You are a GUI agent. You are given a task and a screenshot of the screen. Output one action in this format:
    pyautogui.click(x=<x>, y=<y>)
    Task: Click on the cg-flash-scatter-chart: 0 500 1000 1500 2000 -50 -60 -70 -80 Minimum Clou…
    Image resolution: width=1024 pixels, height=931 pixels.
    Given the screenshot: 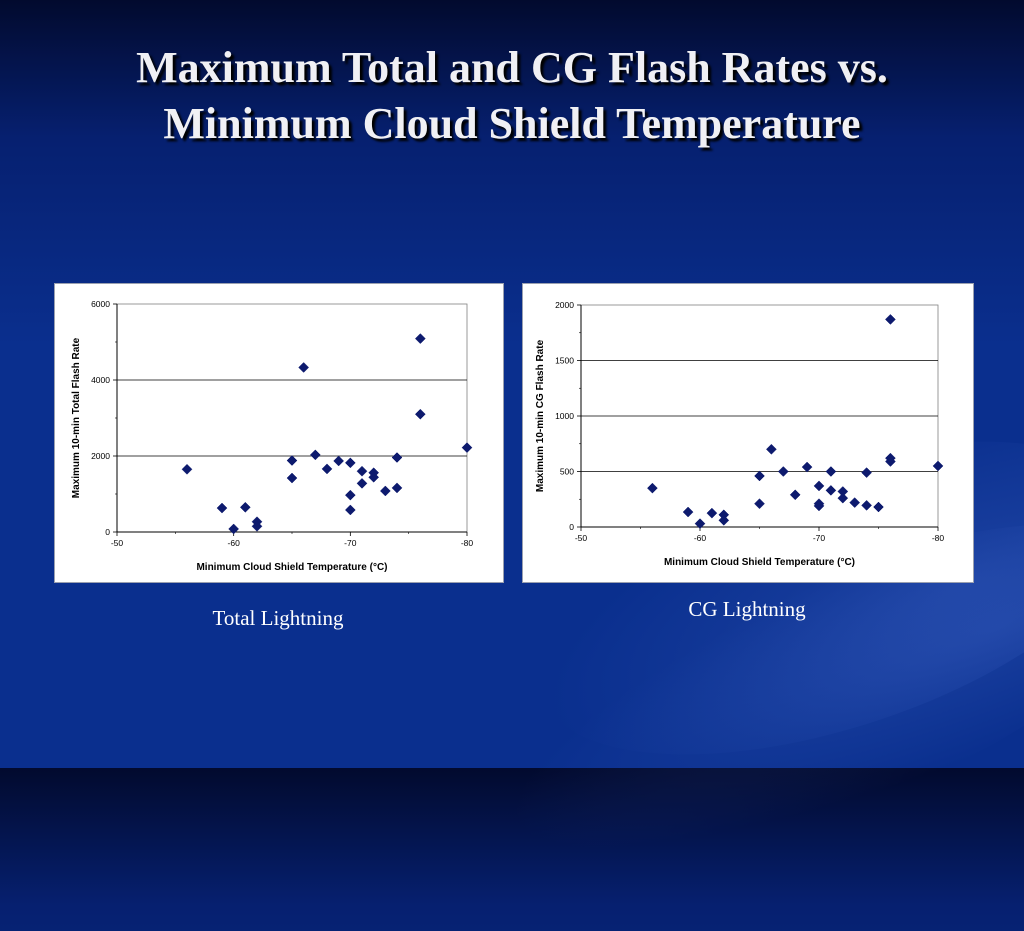 What is the action you would take?
    pyautogui.click(x=740, y=434)
    